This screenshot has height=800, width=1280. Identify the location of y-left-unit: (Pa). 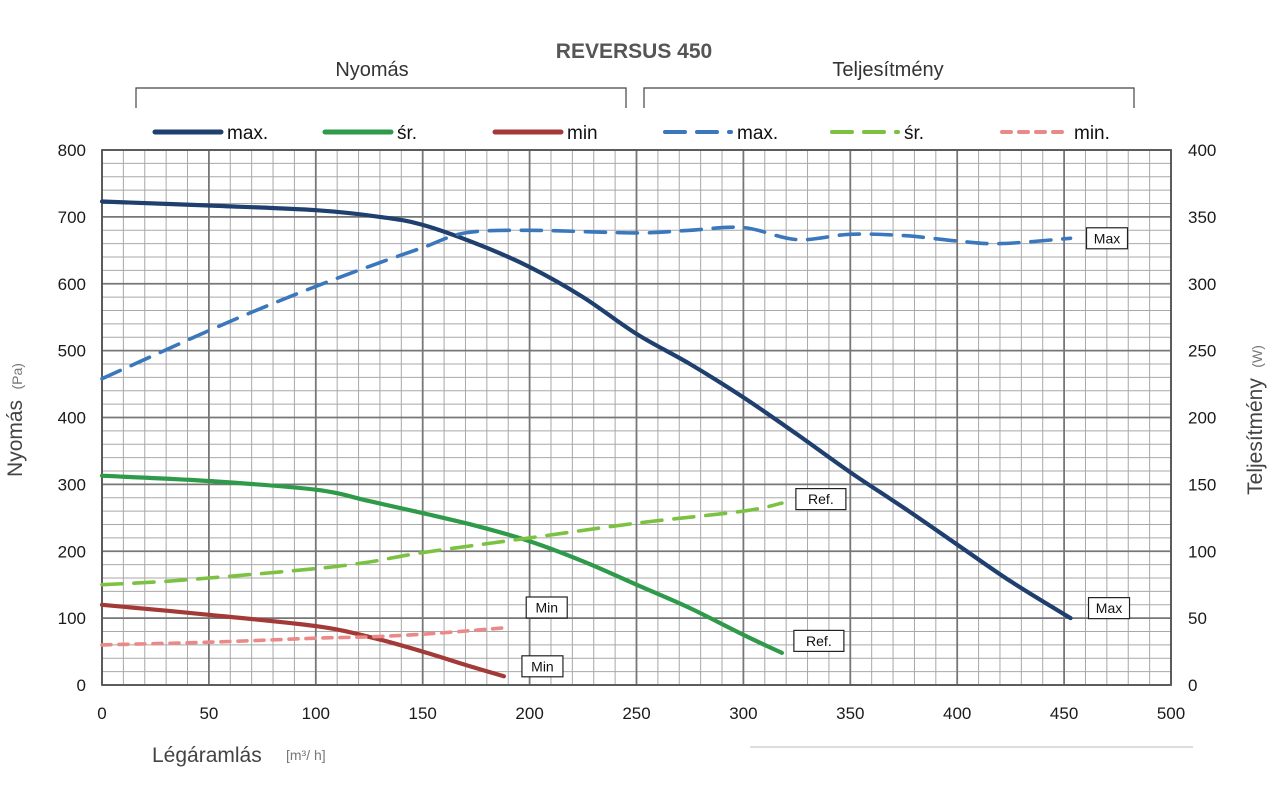
(17, 376).